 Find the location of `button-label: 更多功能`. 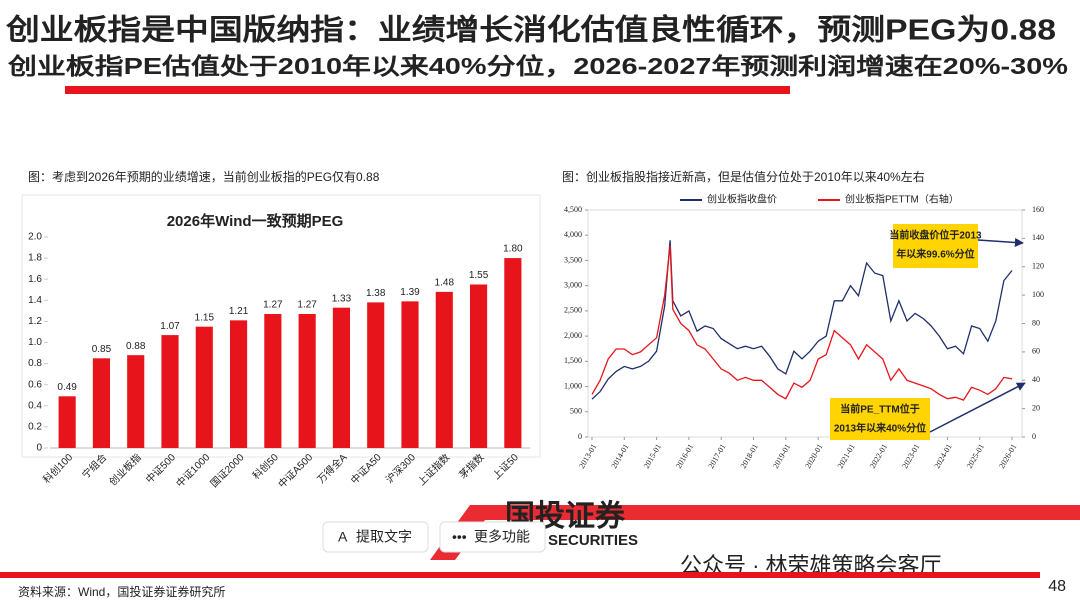

button-label: 更多功能 is located at coordinates (502, 537).